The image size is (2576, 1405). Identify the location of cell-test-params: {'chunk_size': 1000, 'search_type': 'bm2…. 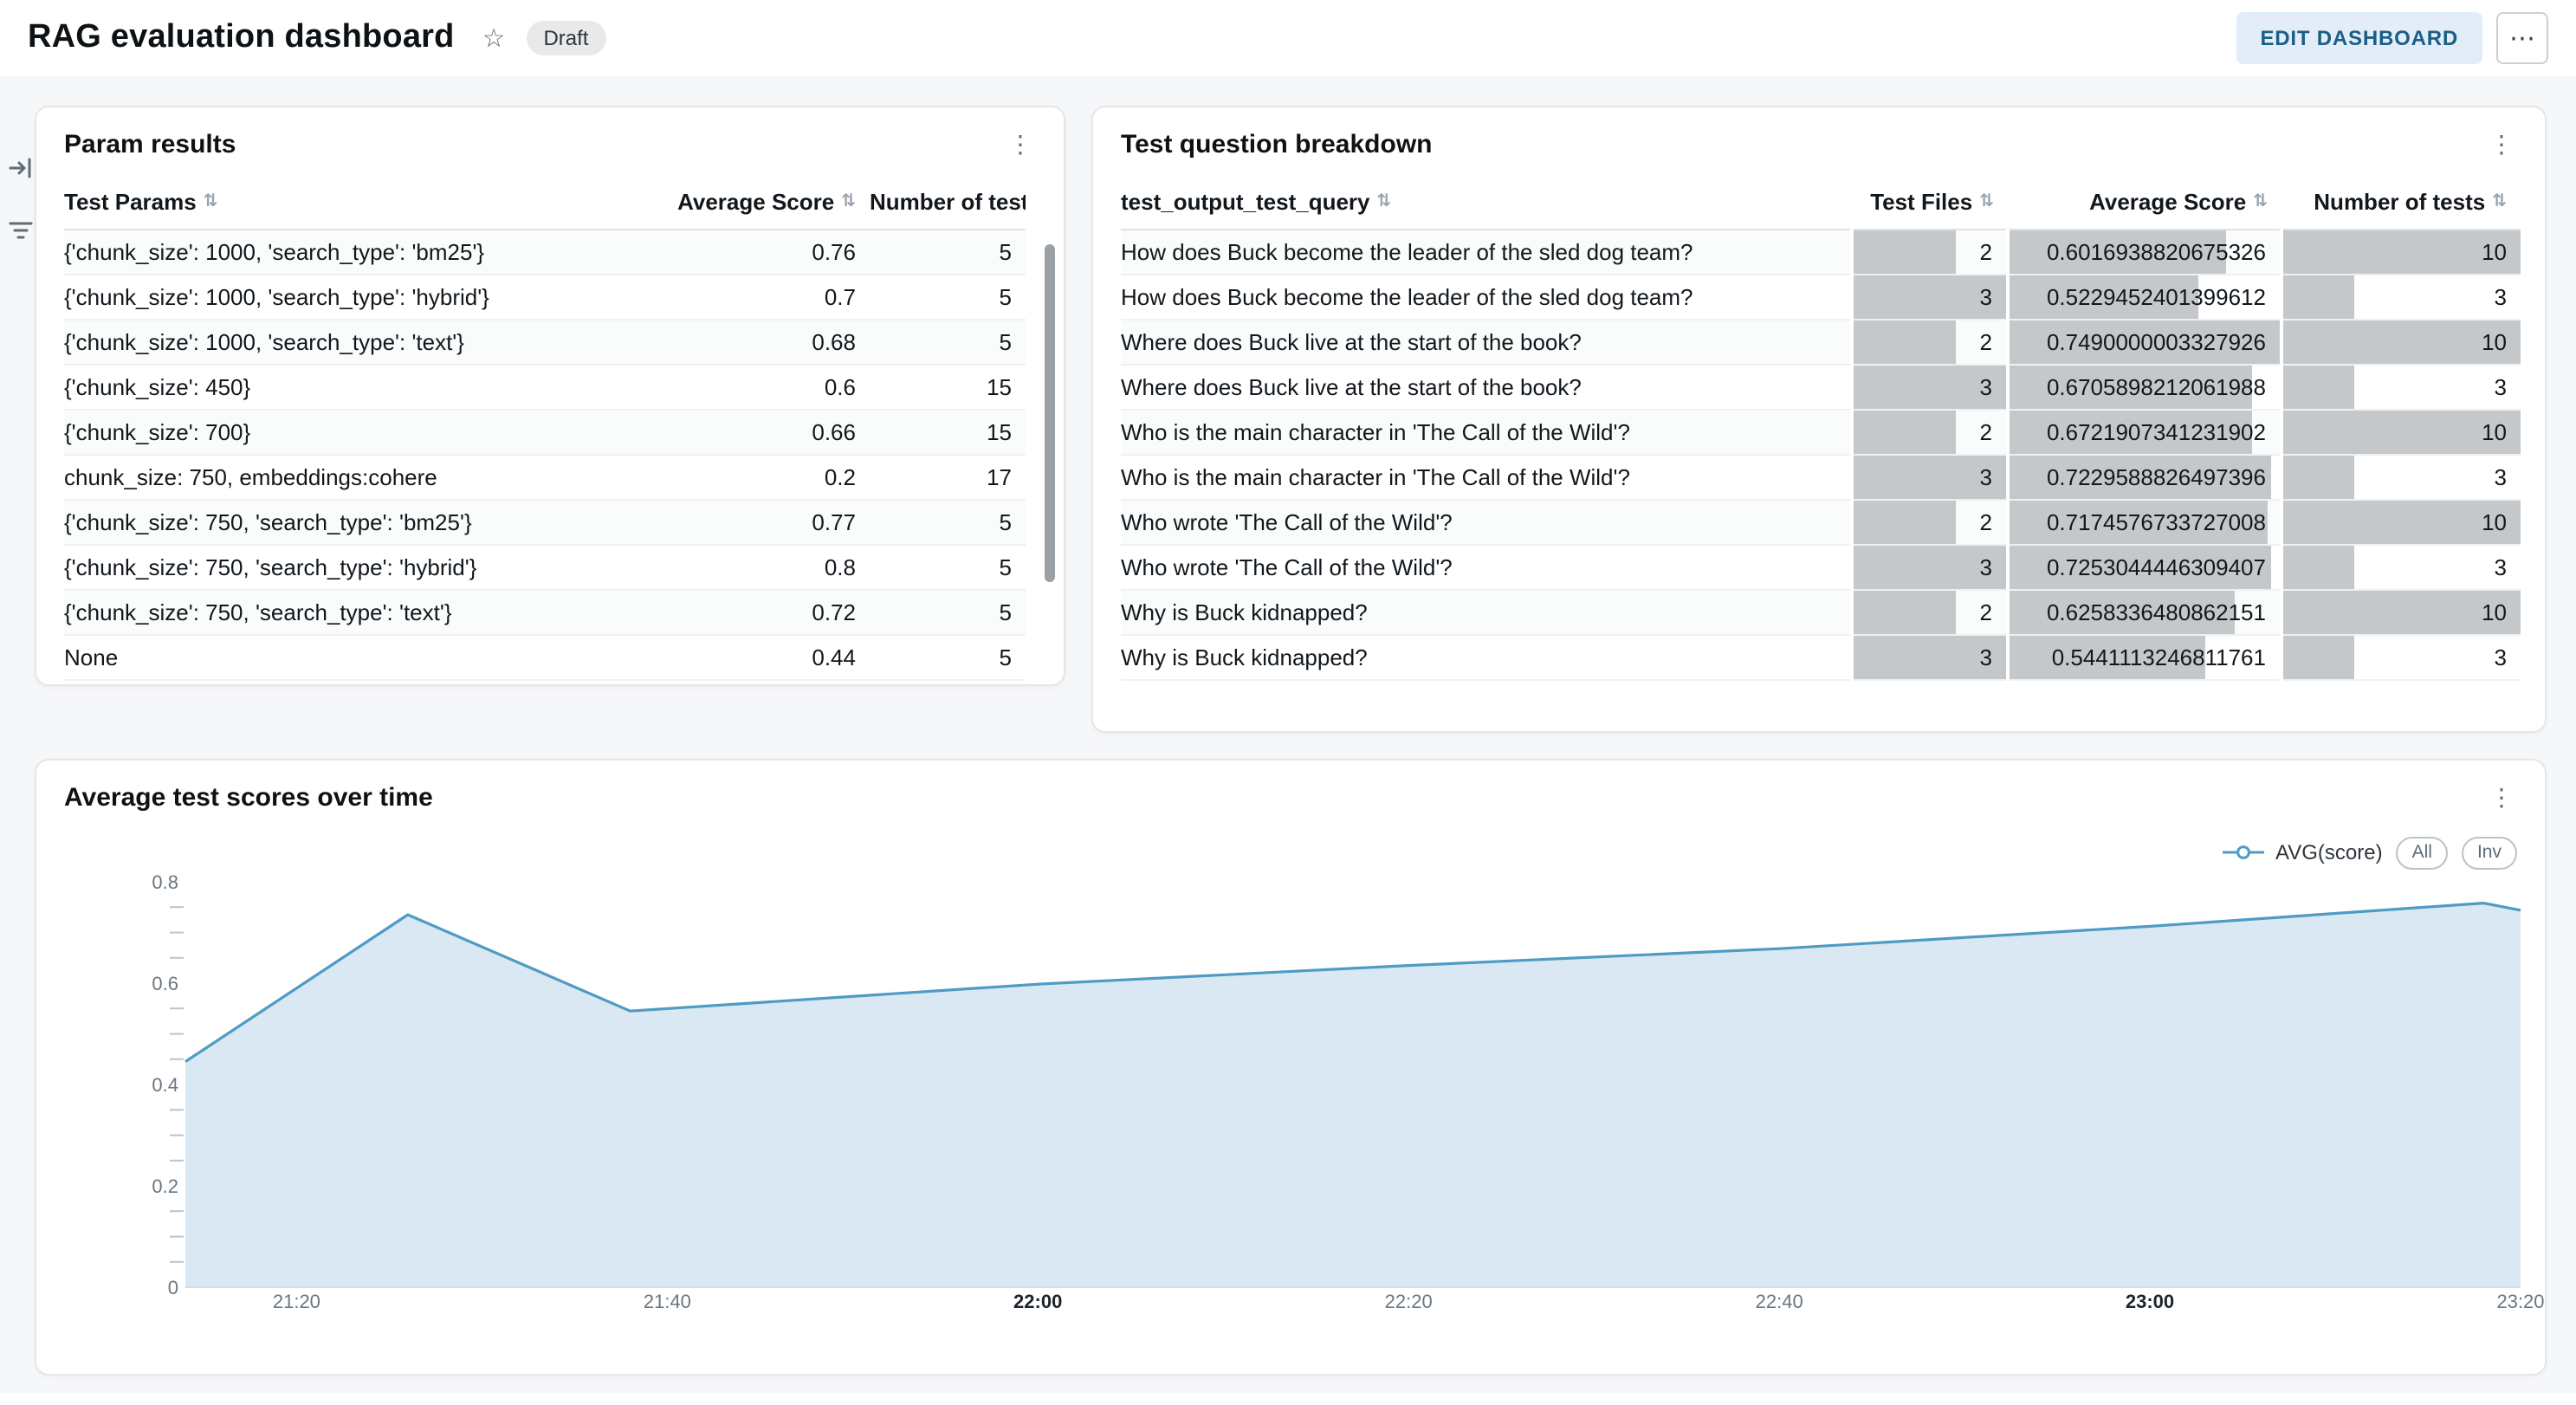
(367, 253).